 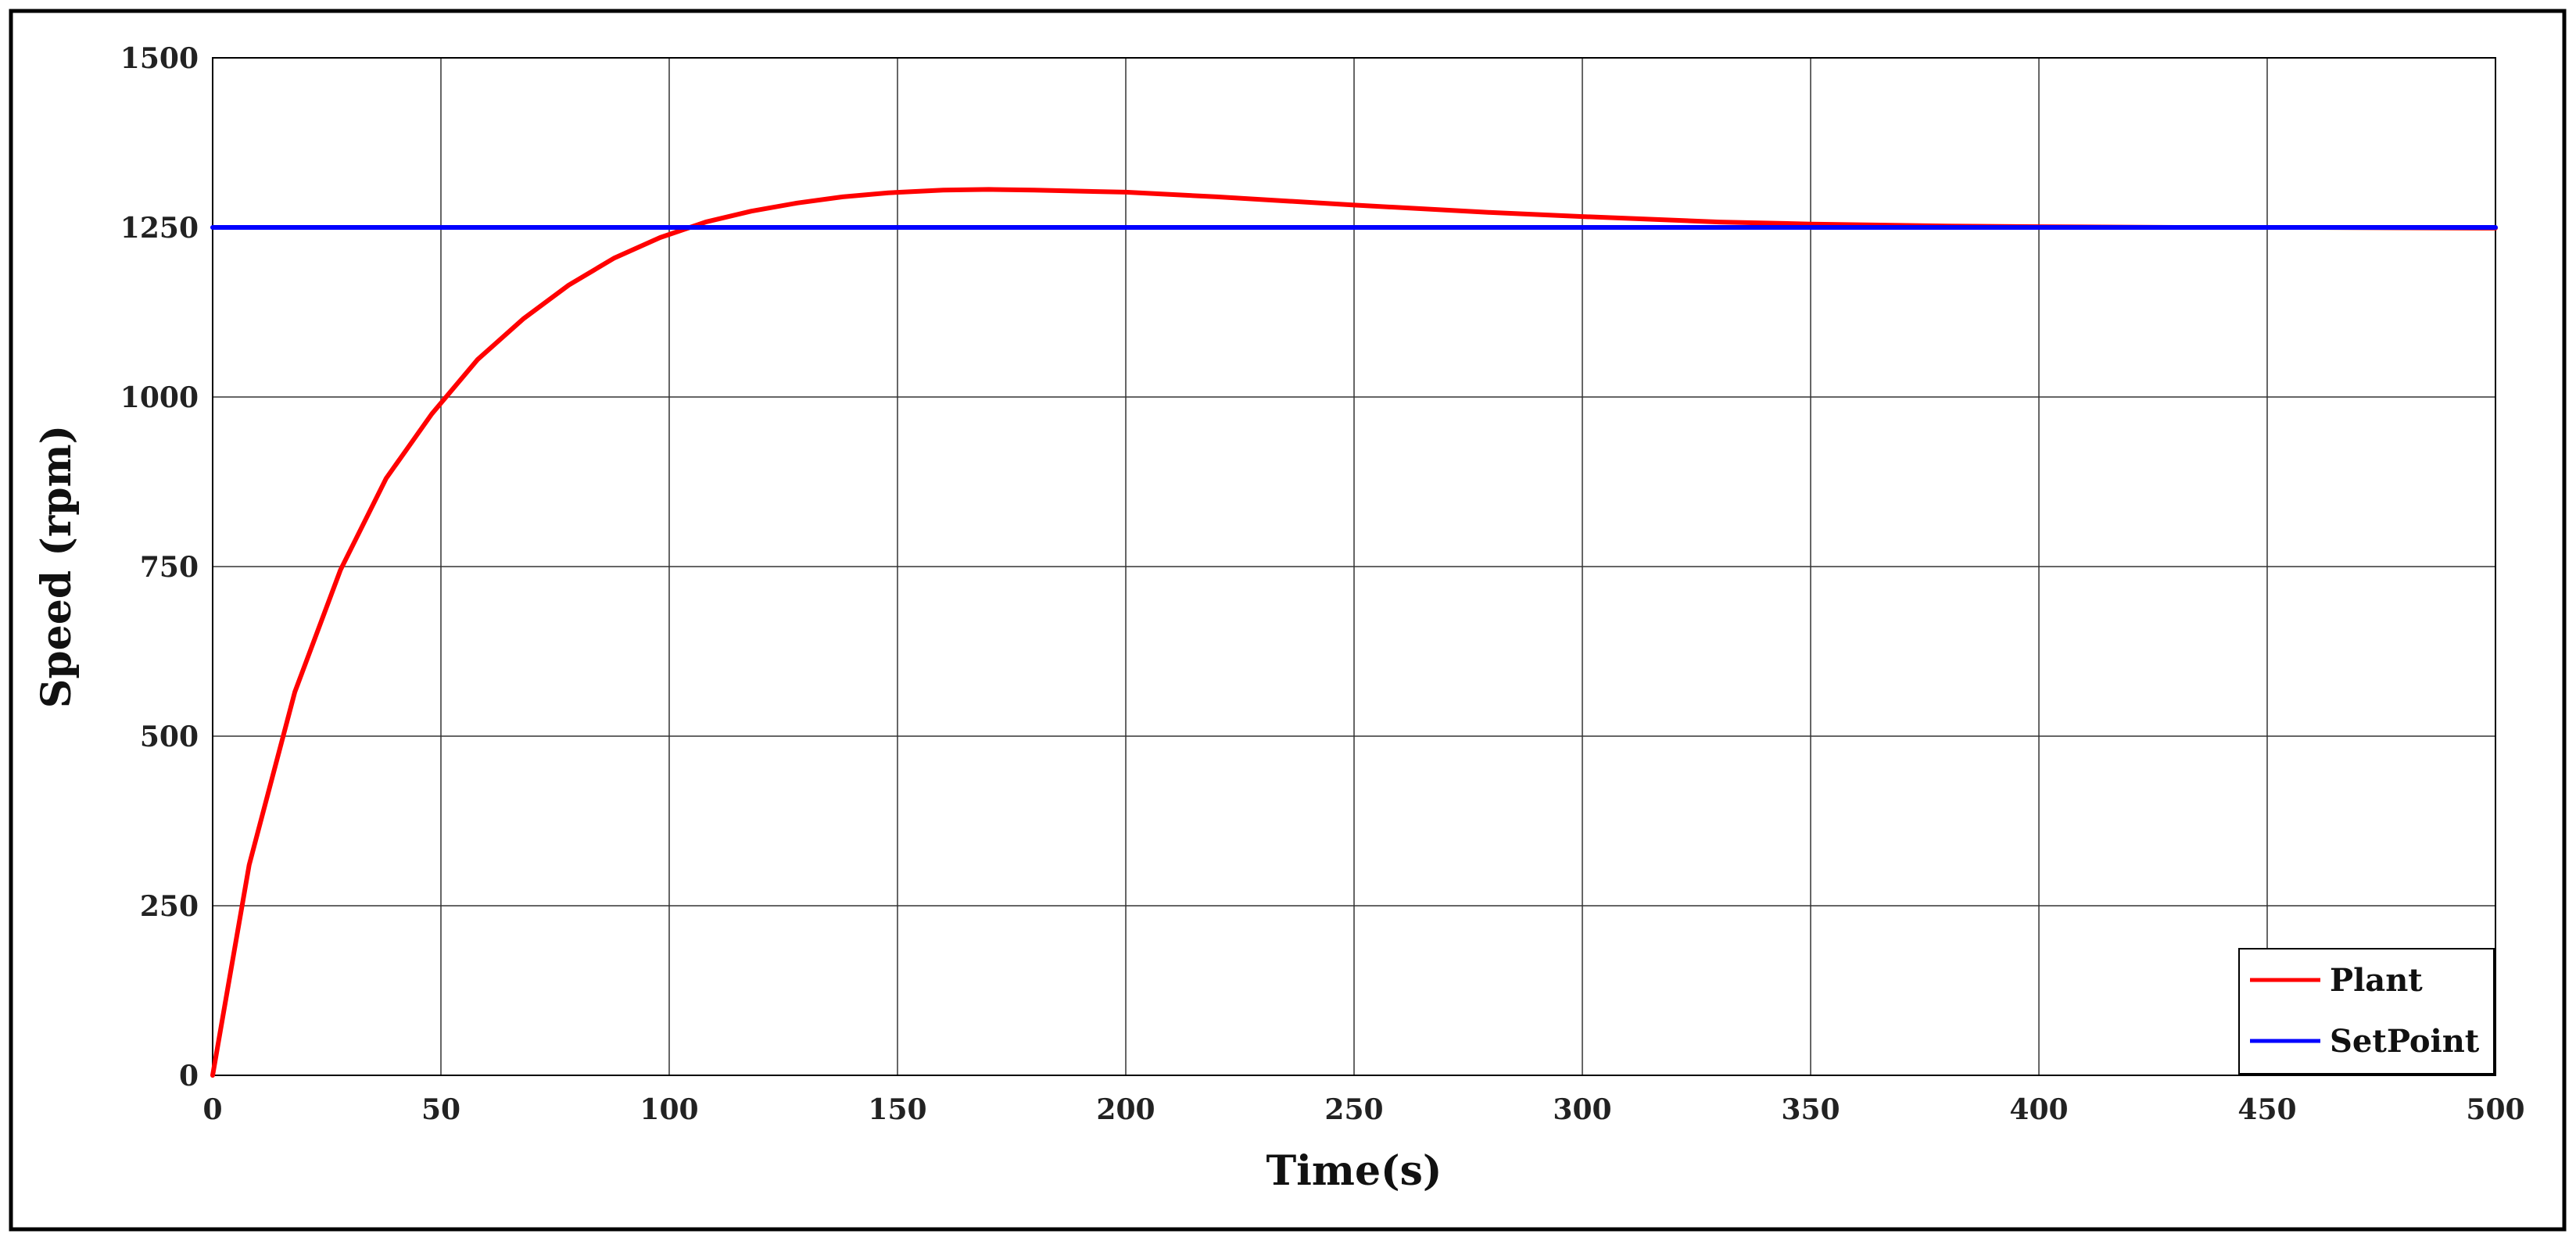 I want to click on y-tick-label: 250, so click(x=169, y=906).